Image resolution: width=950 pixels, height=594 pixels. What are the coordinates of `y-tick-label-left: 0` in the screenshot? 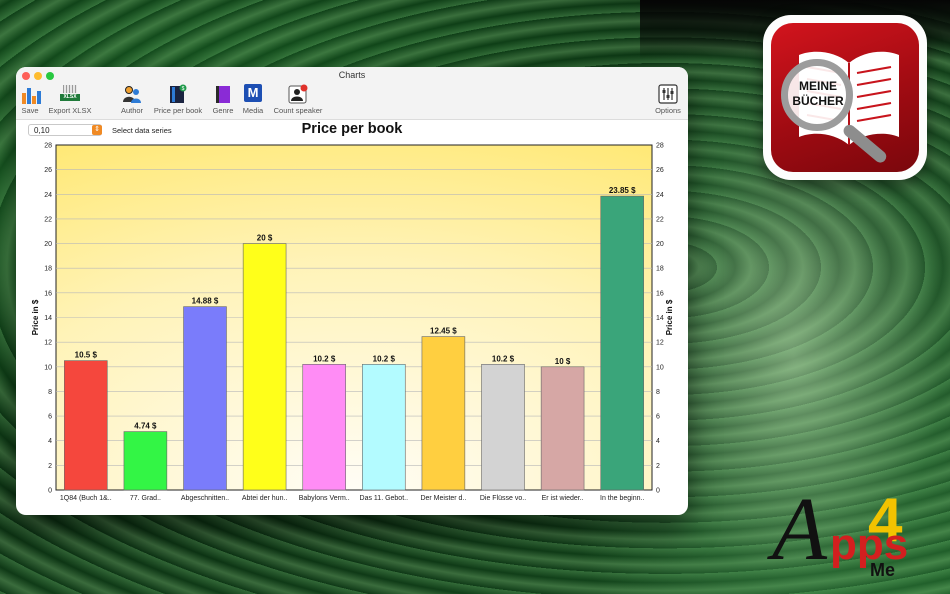 It's located at (50, 491).